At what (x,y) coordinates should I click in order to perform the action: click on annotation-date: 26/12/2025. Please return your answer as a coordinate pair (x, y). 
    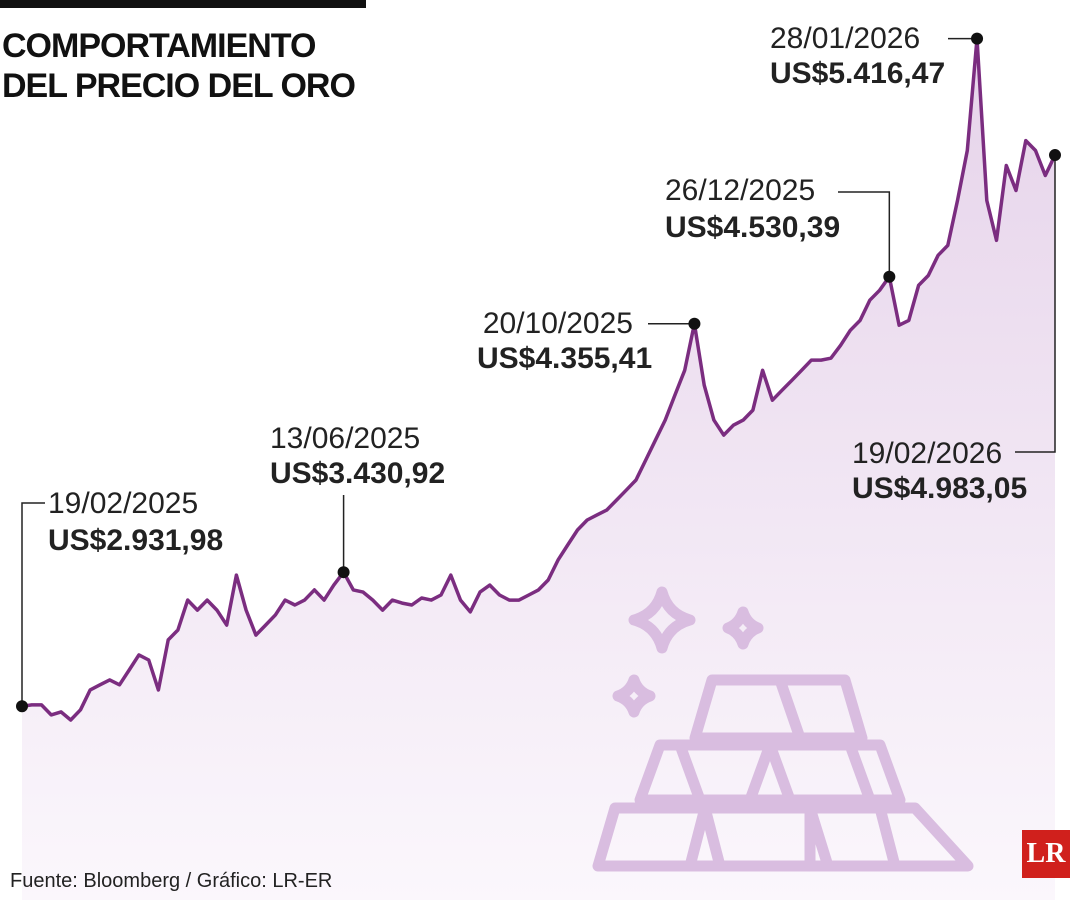
    Looking at the image, I should click on (740, 190).